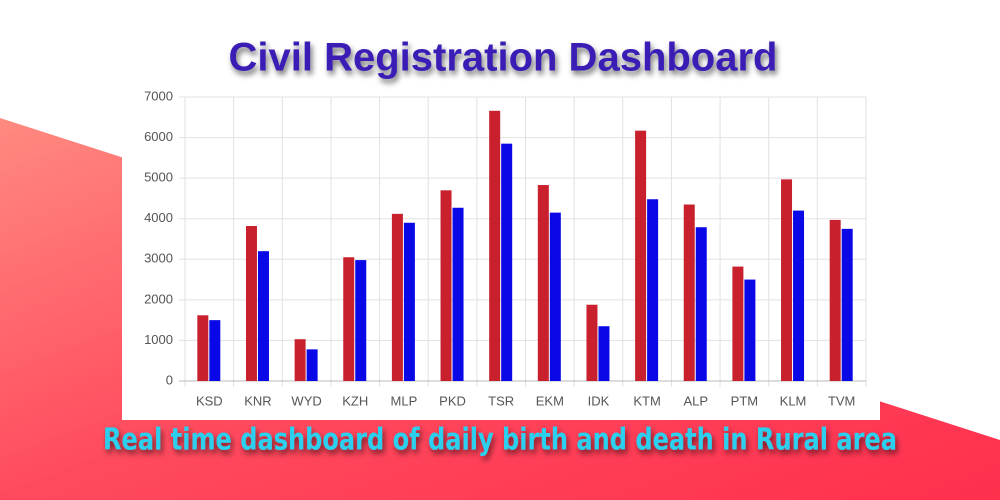 This screenshot has height=500, width=1000. What do you see at coordinates (158, 217) in the screenshot?
I see `y-tick-label: 4000` at bounding box center [158, 217].